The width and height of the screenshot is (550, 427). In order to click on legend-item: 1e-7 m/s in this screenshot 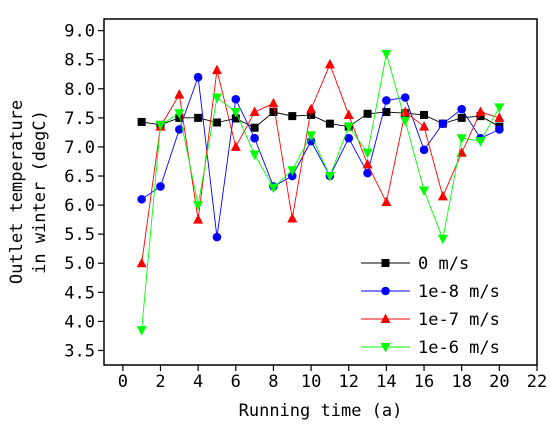, I will do `click(430, 320)`.